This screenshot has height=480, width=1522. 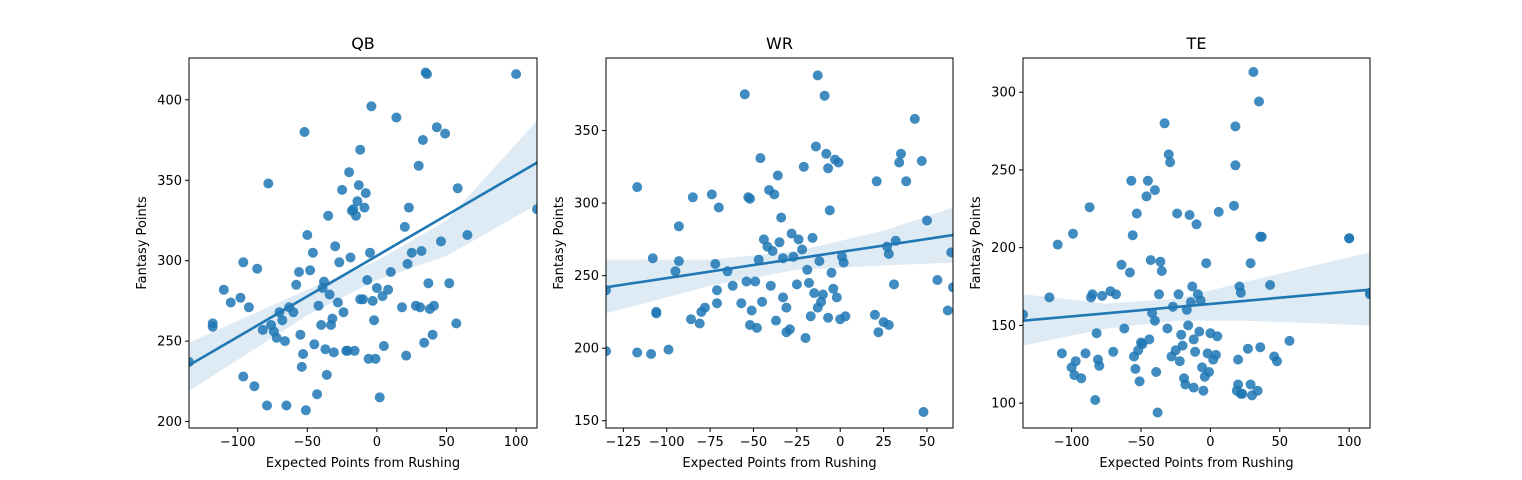 What do you see at coordinates (1003, 248) in the screenshot?
I see `y-tick-label: 200` at bounding box center [1003, 248].